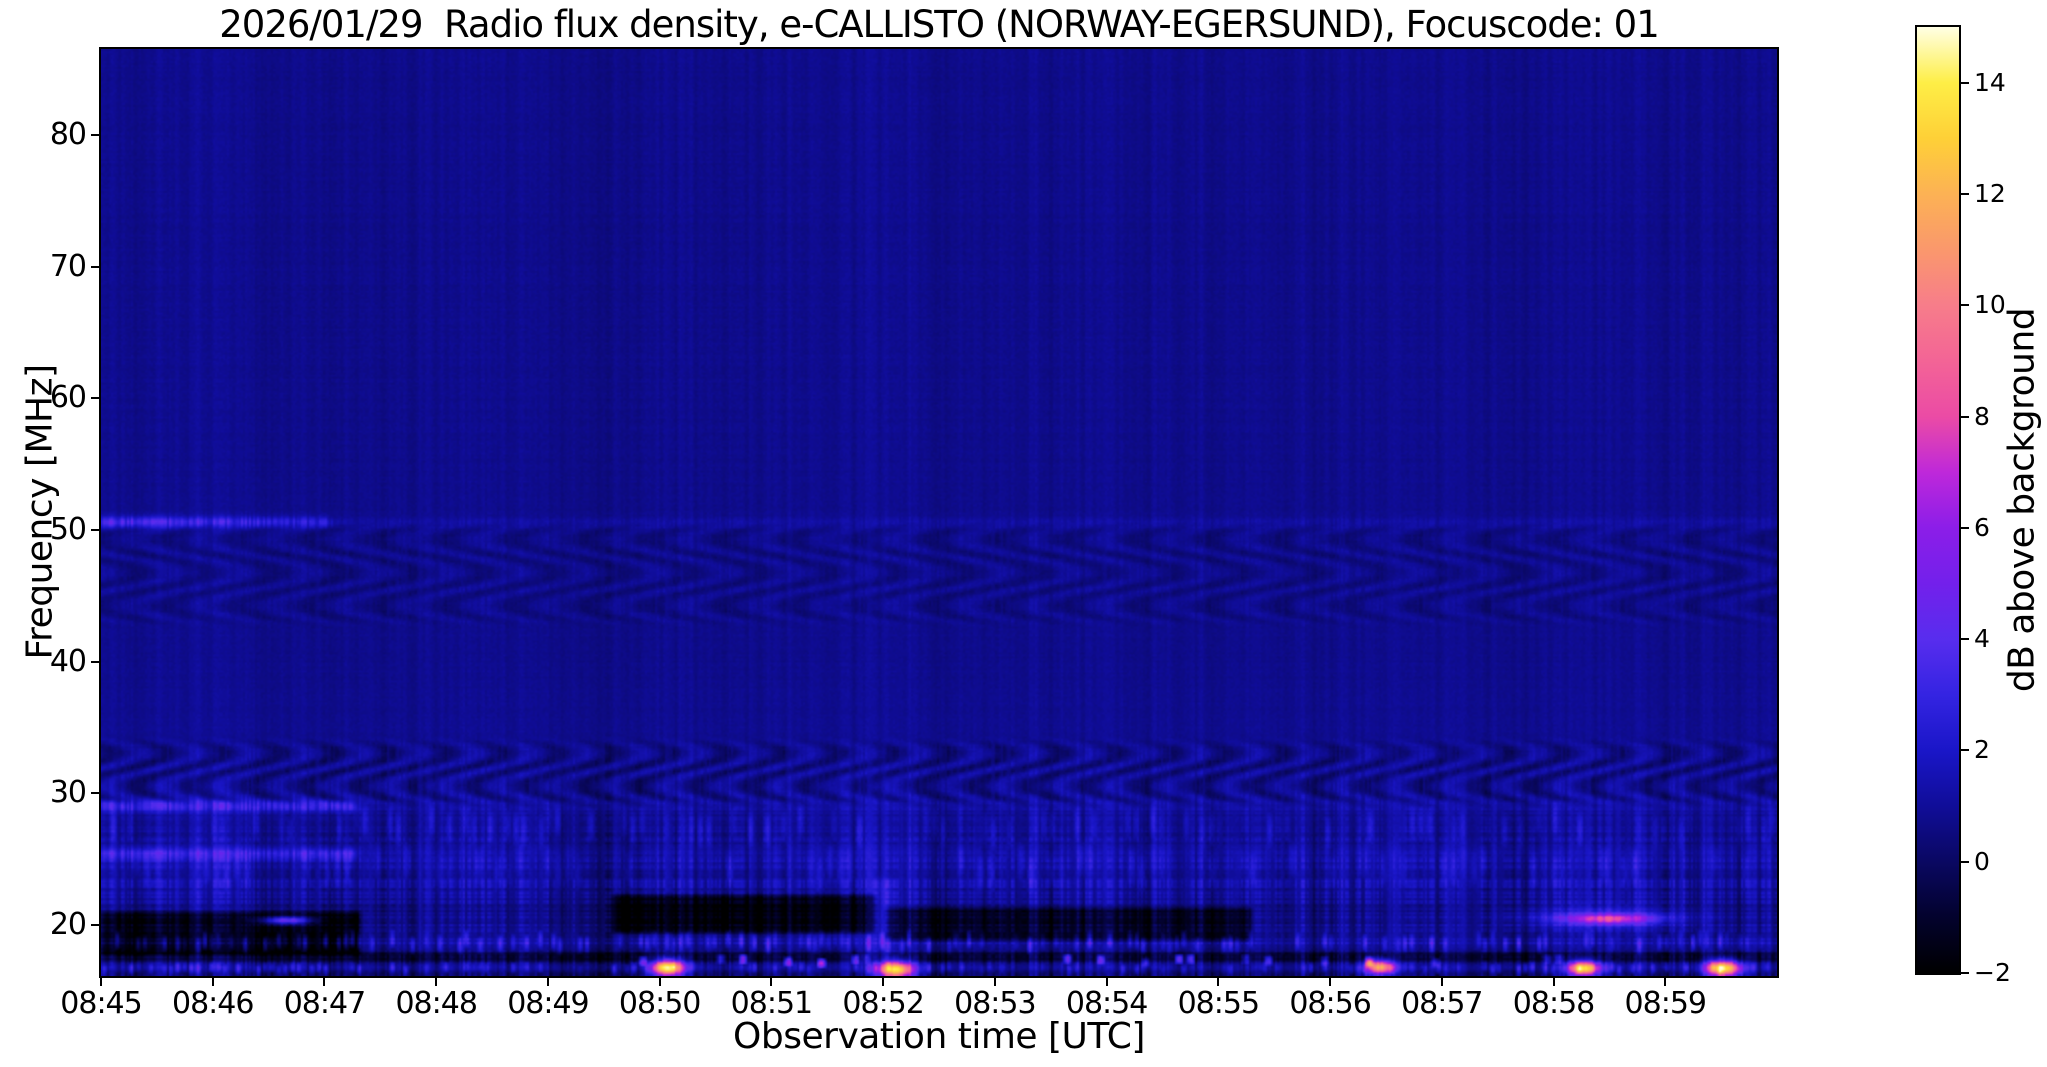 The image size is (2047, 1067). What do you see at coordinates (68, 134) in the screenshot?
I see `y-tick-label: 80` at bounding box center [68, 134].